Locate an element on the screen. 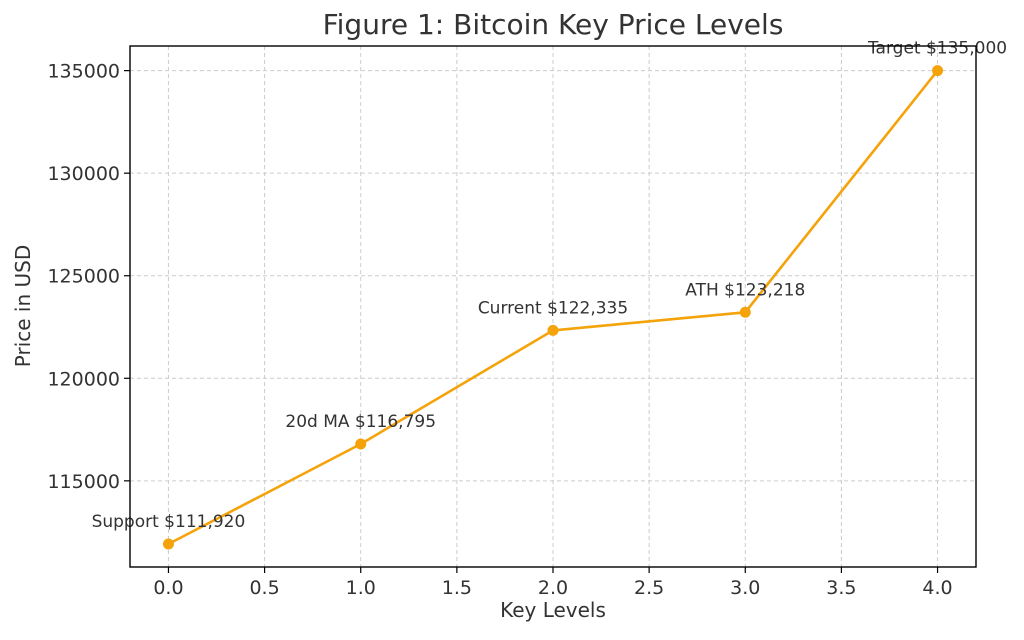 The image size is (1024, 640). point-annotation: Target $135,000 is located at coordinates (937, 49).